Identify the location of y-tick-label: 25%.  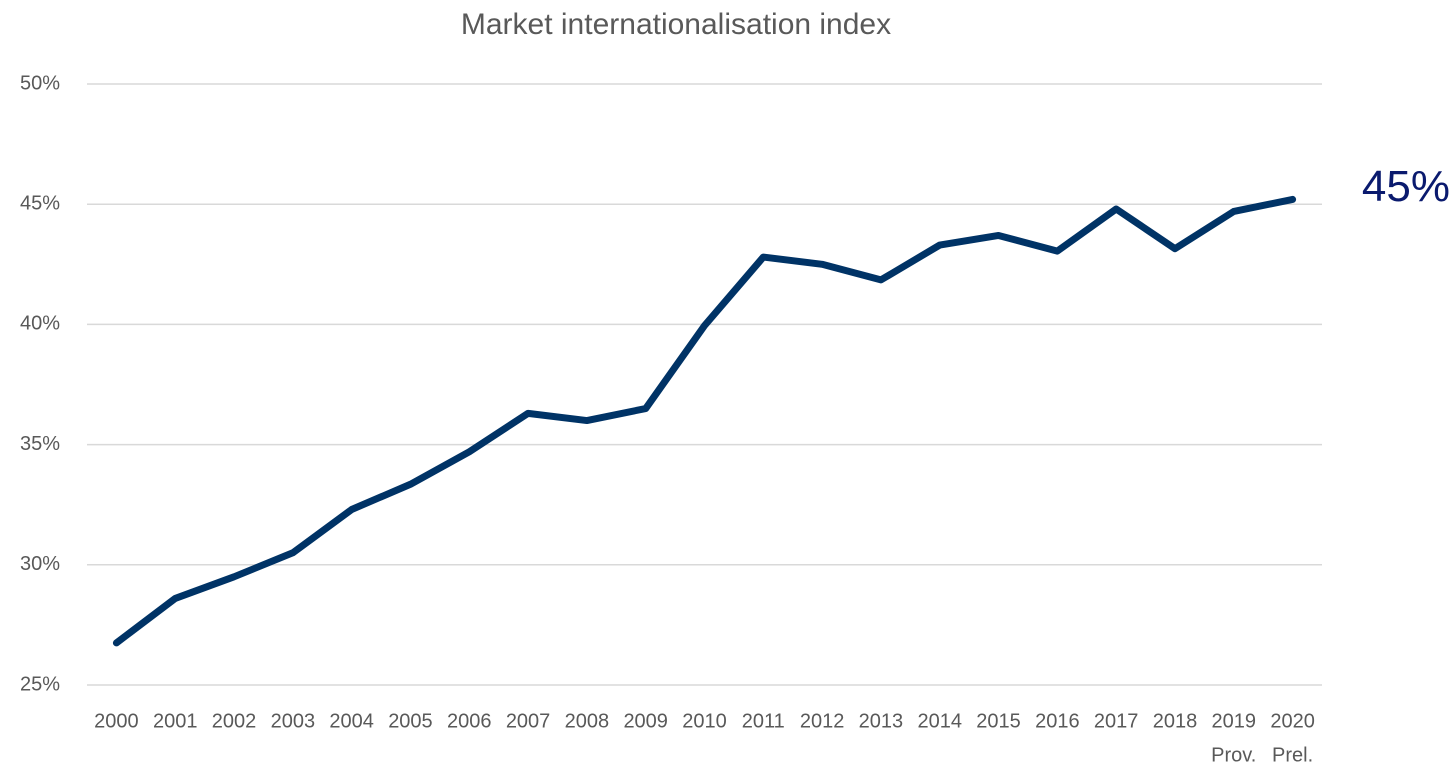
(40, 684).